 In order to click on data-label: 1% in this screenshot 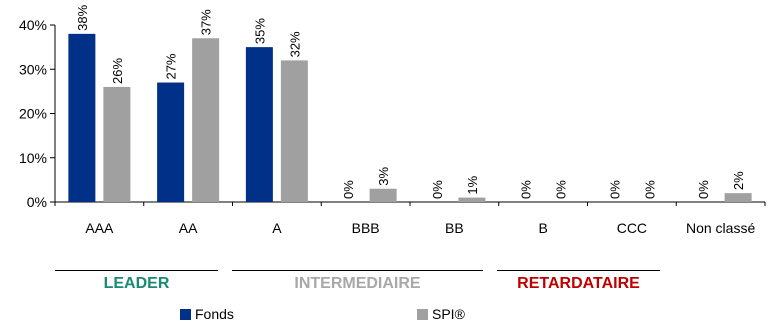, I will do `click(472, 184)`.